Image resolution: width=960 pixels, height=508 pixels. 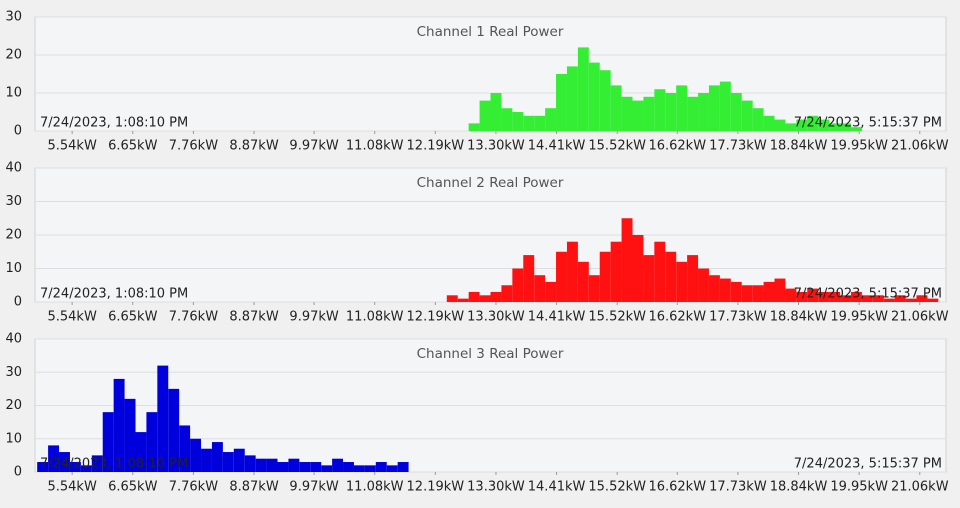 I want to click on x-tick-label: 16.62kW, so click(x=677, y=317).